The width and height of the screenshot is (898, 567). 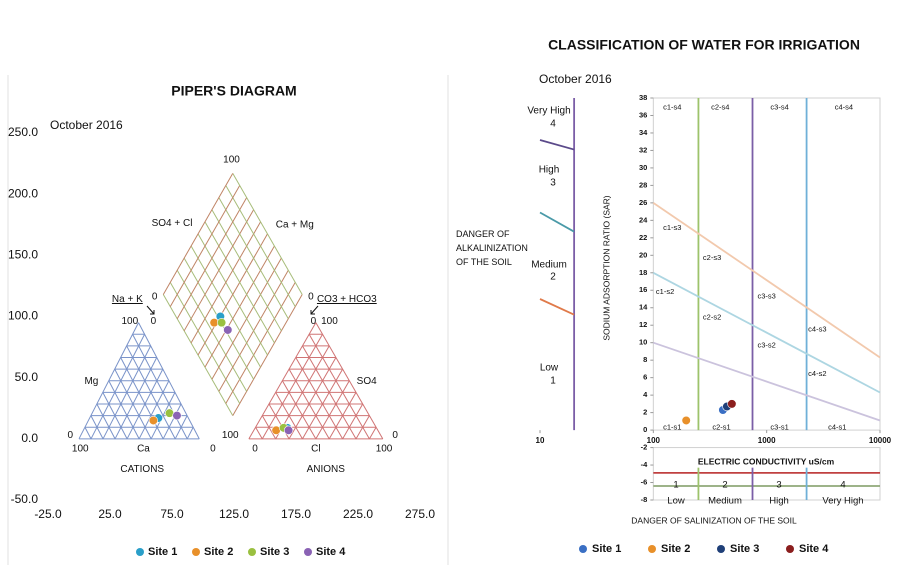 I want to click on x-tick-label: 10000, so click(x=880, y=440).